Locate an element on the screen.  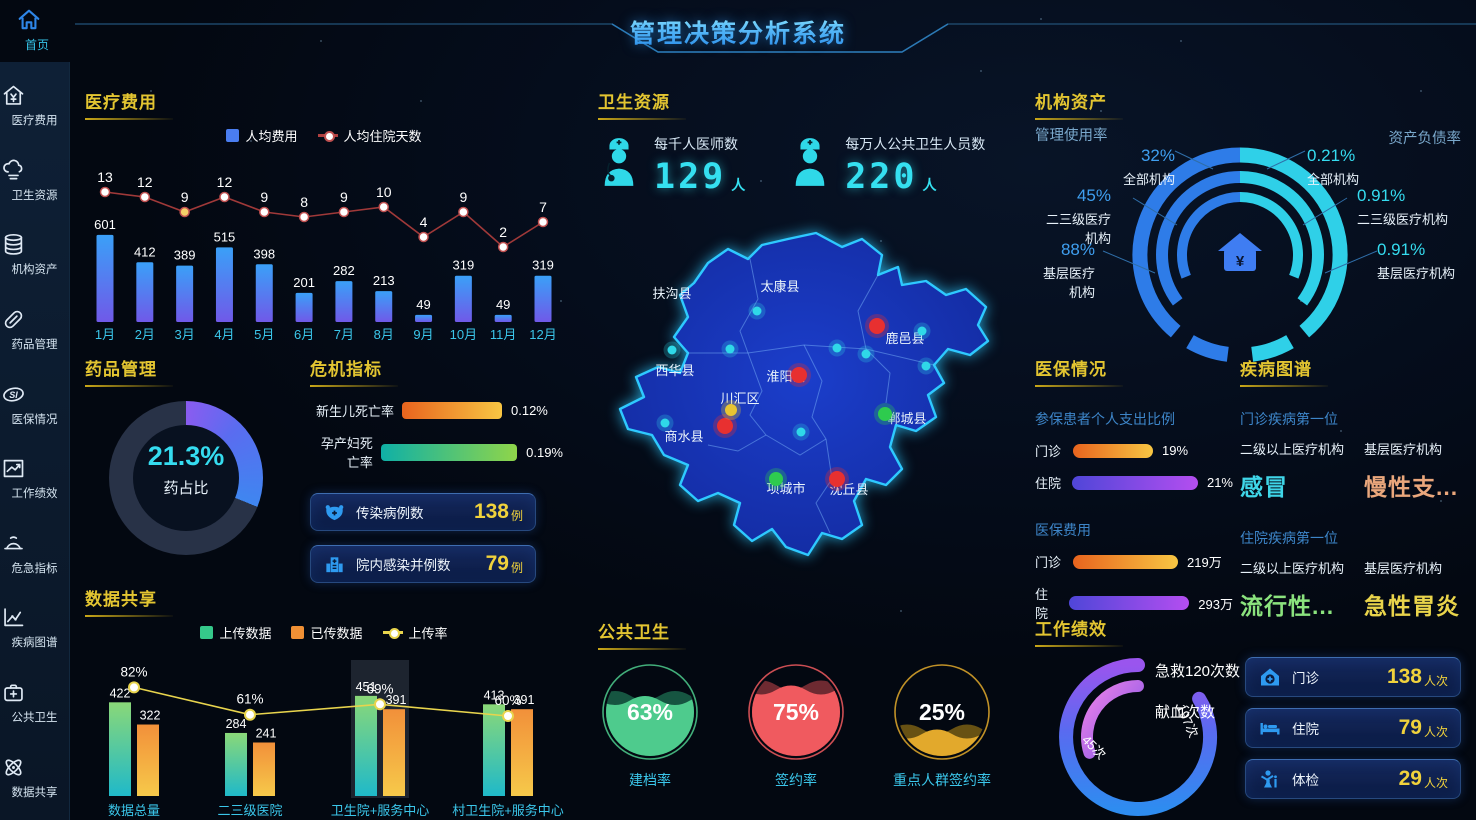
legend-item: 上传数据 is located at coordinates (235, 632).